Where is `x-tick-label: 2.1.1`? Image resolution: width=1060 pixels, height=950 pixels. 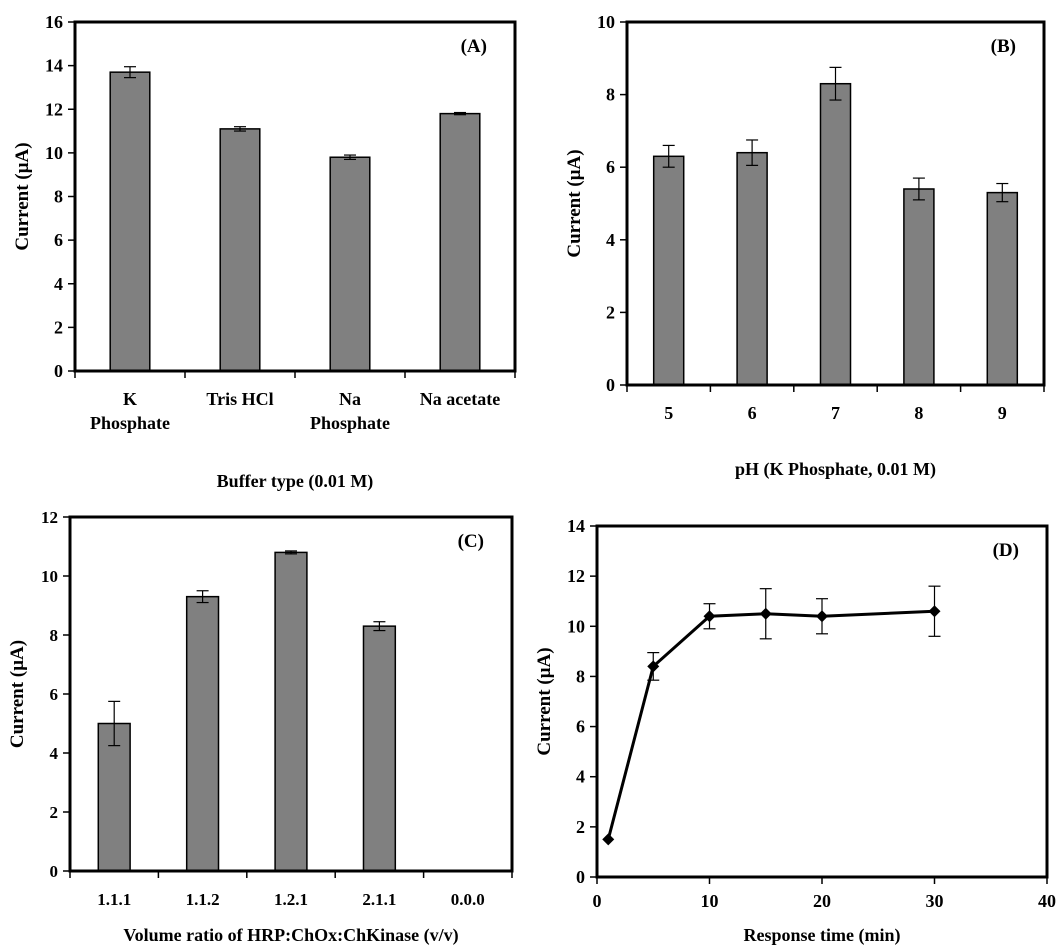 x-tick-label: 2.1.1 is located at coordinates (379, 899).